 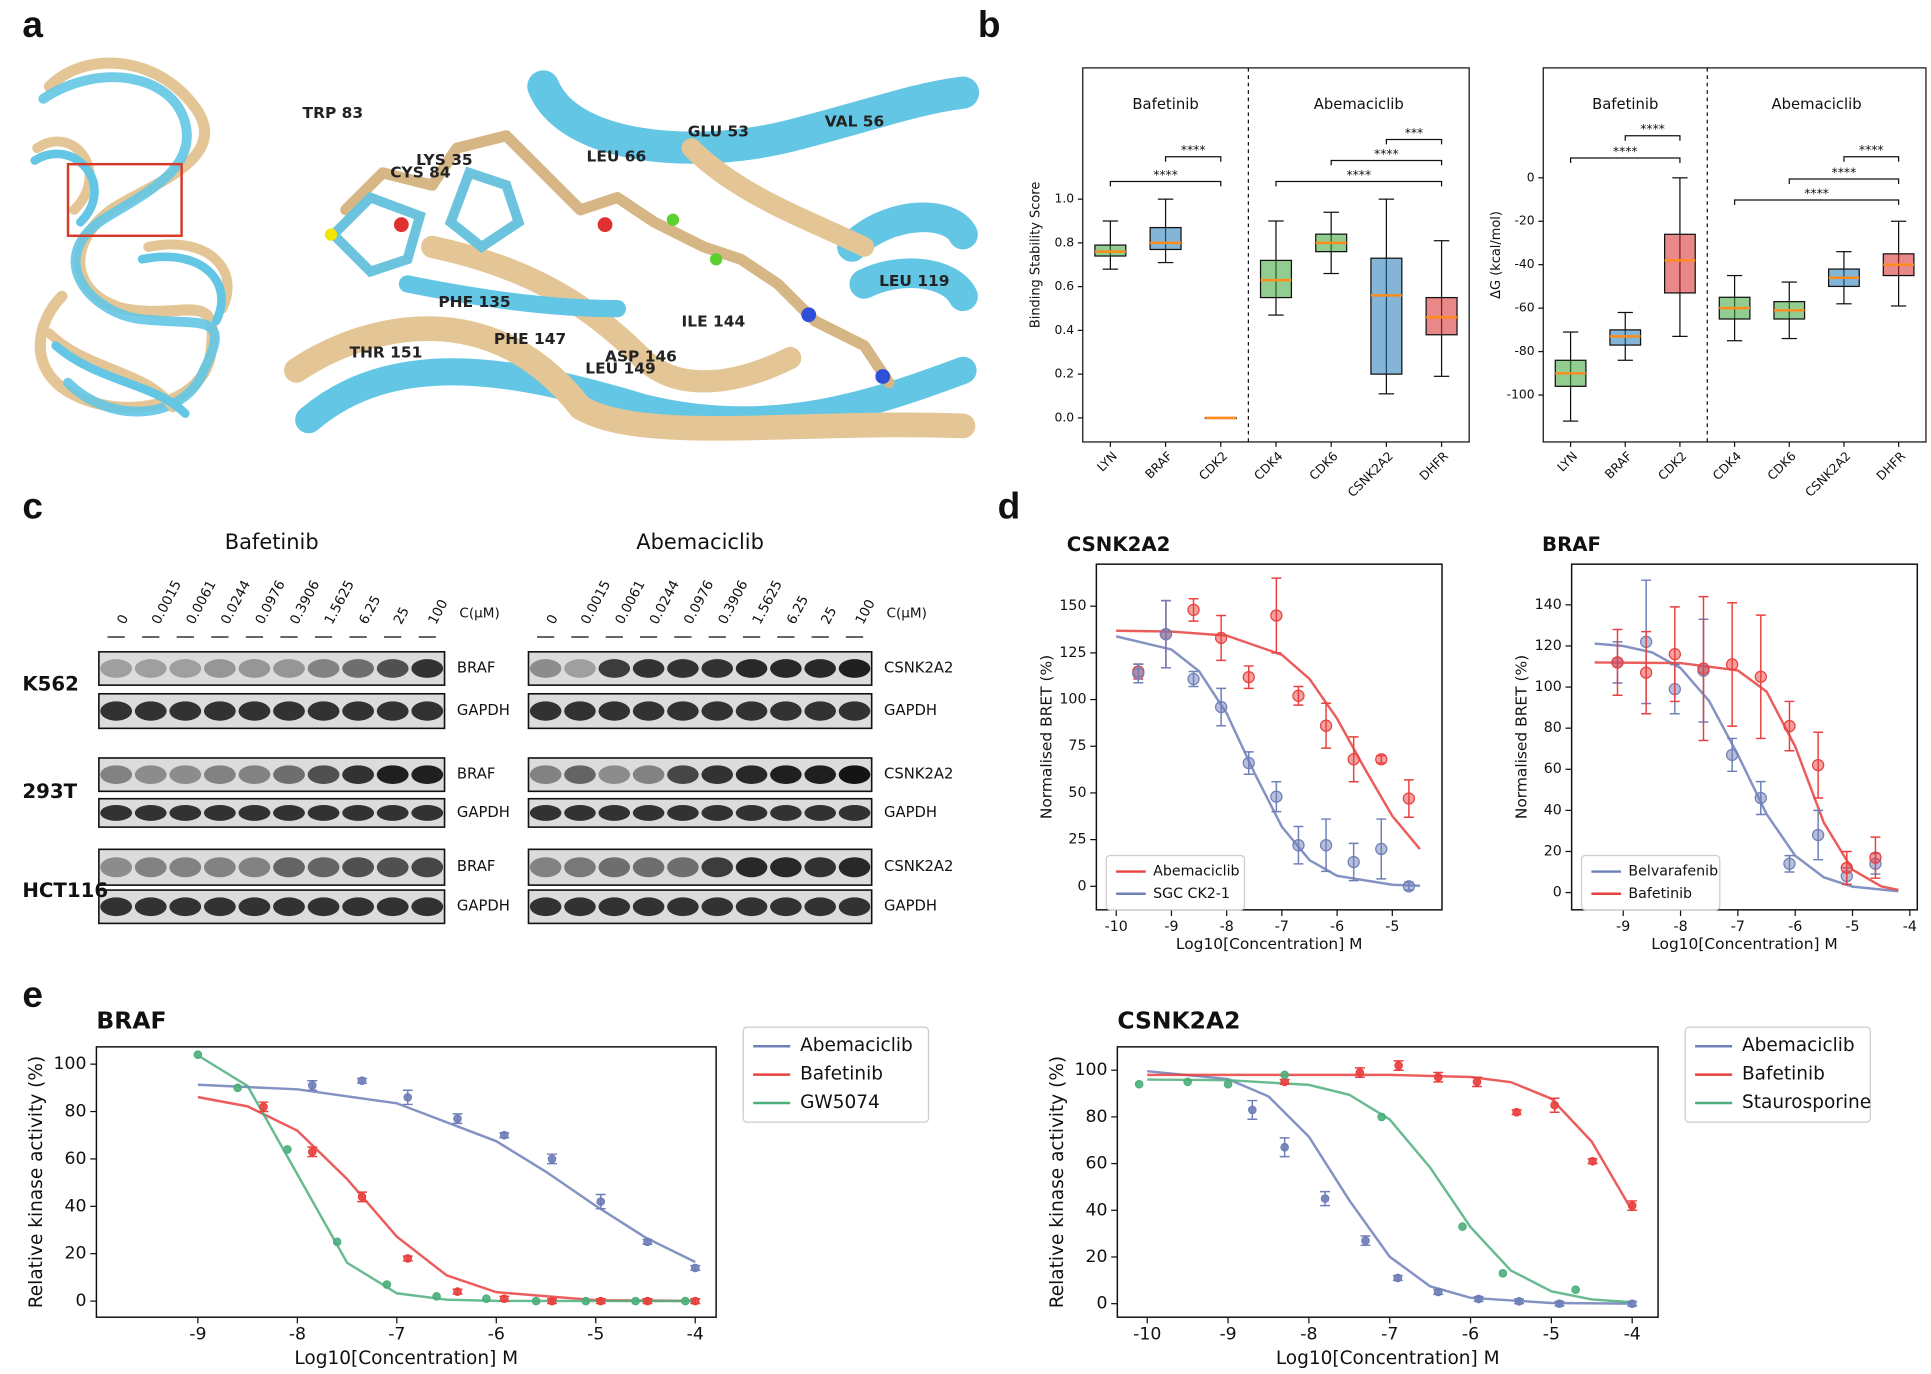 What do you see at coordinates (1282, 927) in the screenshot?
I see `x-tick-label: -7` at bounding box center [1282, 927].